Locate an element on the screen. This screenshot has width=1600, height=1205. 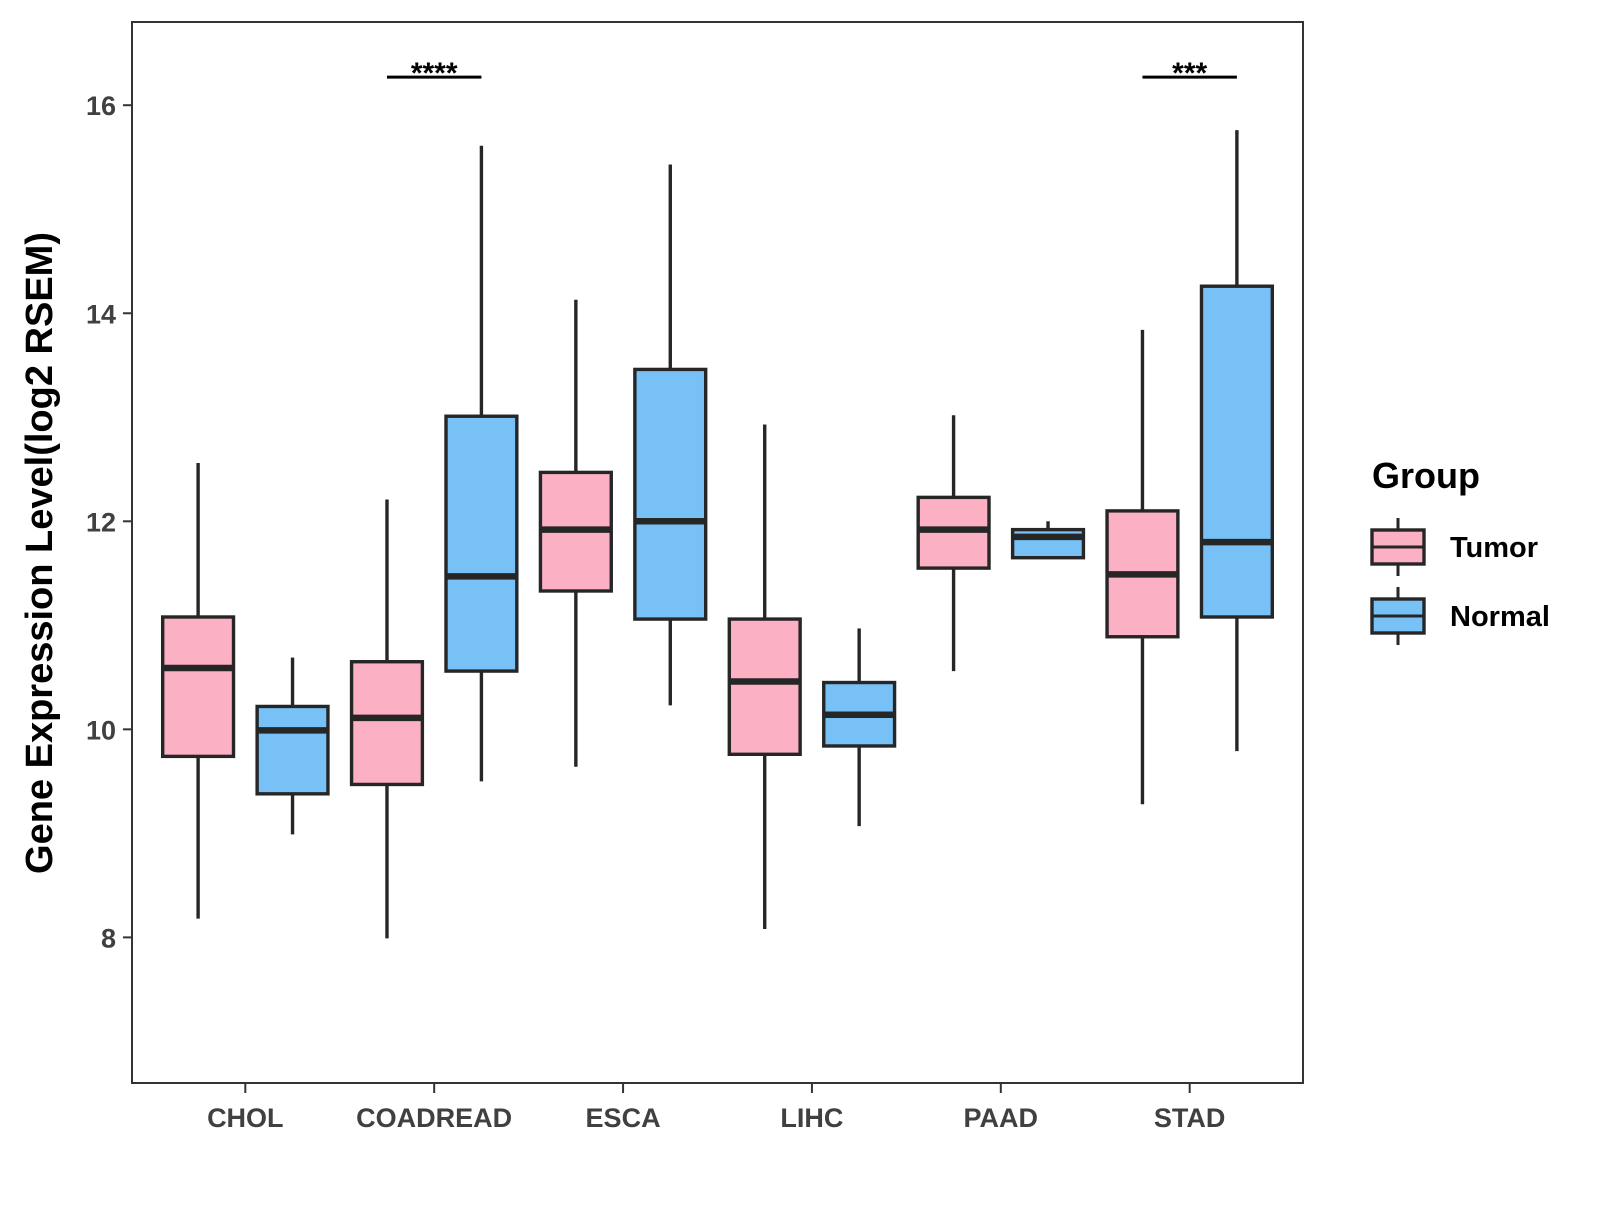
y-tick-label-16: 16 is located at coordinates (101, 106).